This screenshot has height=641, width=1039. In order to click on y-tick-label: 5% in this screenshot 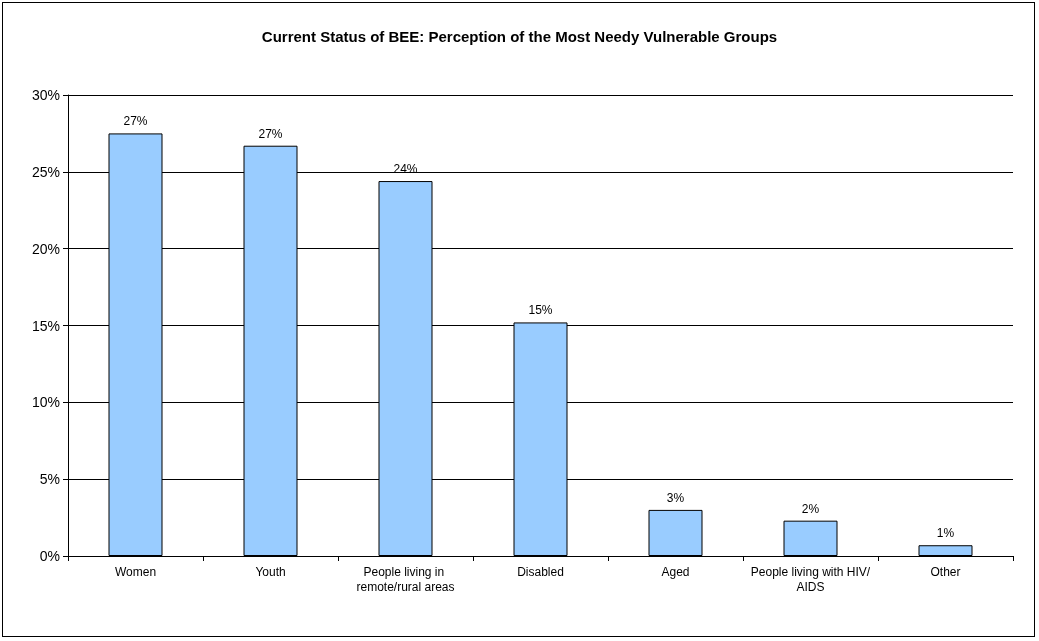, I will do `click(49, 479)`.